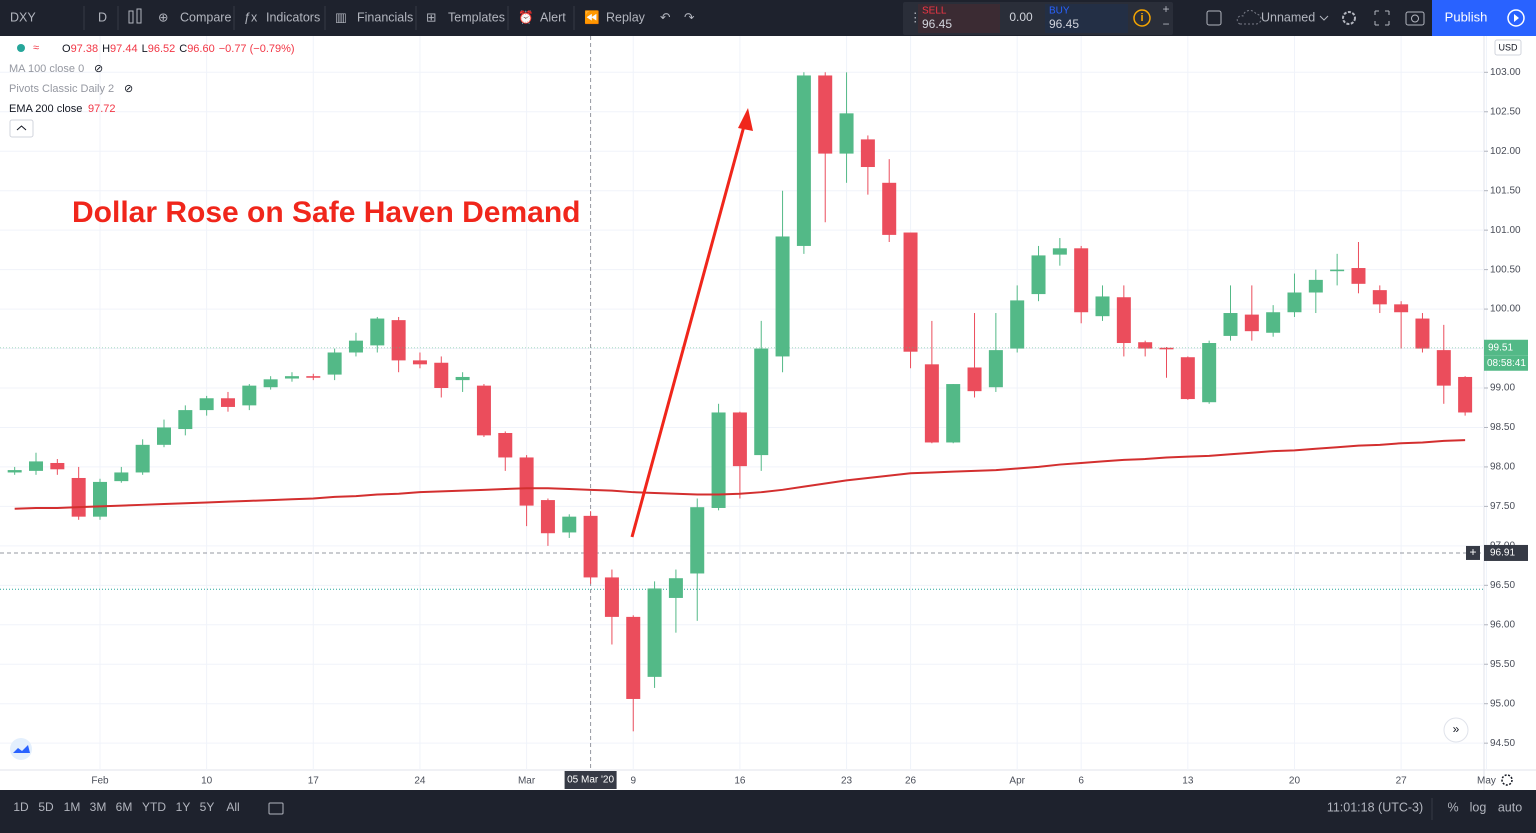 The image size is (1536, 833). Describe the element at coordinates (959, 18) in the screenshot. I see `sell-button` at that location.